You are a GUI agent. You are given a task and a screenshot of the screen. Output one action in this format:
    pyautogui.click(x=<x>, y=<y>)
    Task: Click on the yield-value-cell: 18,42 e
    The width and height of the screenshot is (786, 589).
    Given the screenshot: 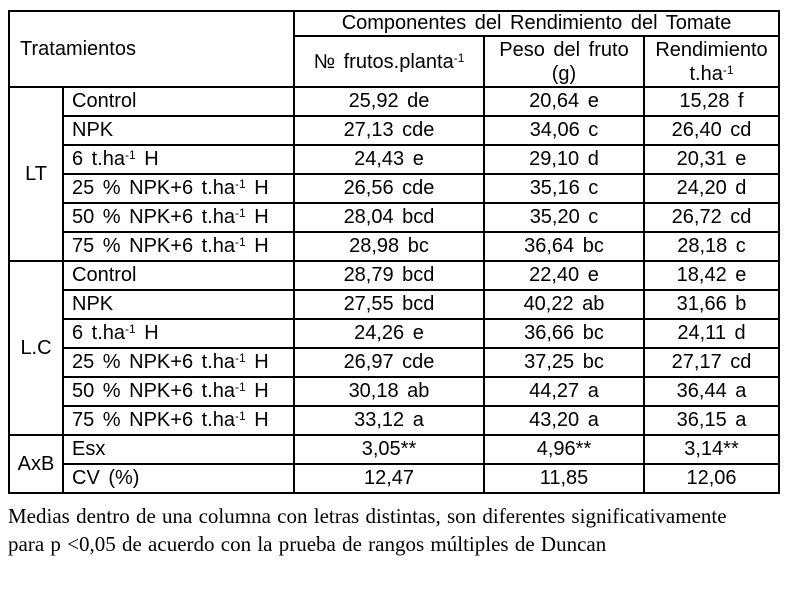 What is the action you would take?
    pyautogui.click(x=711, y=275)
    